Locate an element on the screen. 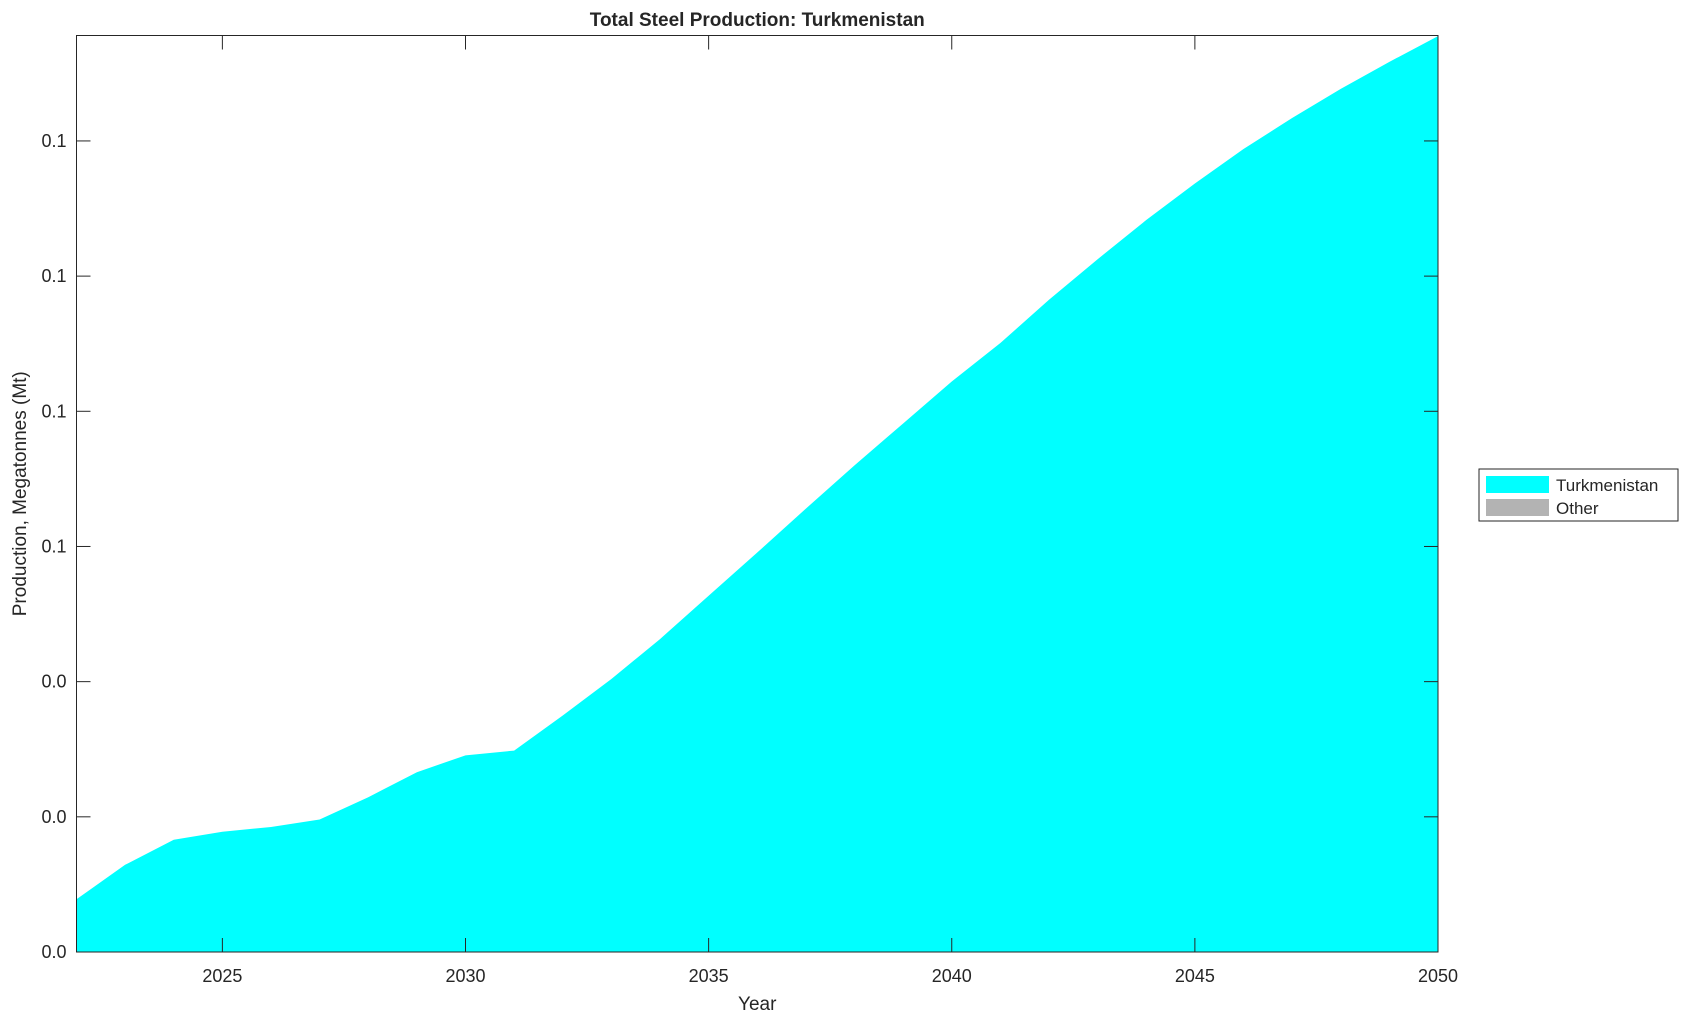 The width and height of the screenshot is (1689, 1026). legend: Turkmenistan Other is located at coordinates (1578, 495).